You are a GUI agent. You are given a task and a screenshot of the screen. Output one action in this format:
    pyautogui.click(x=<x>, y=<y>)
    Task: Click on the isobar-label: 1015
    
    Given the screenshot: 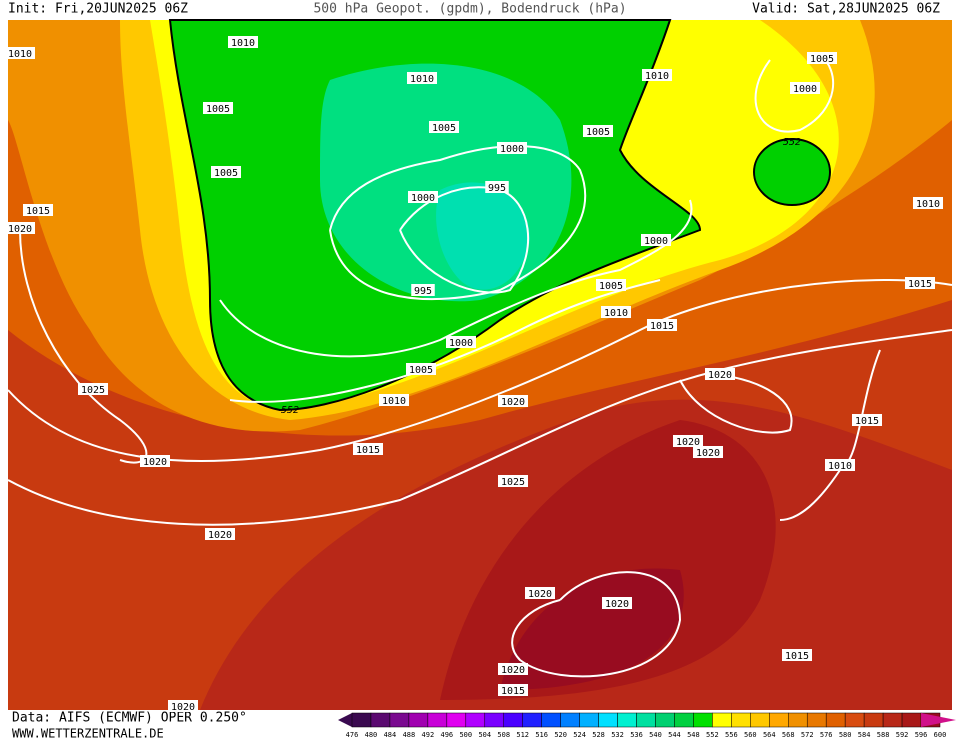 What is the action you would take?
    pyautogui.click(x=368, y=450)
    